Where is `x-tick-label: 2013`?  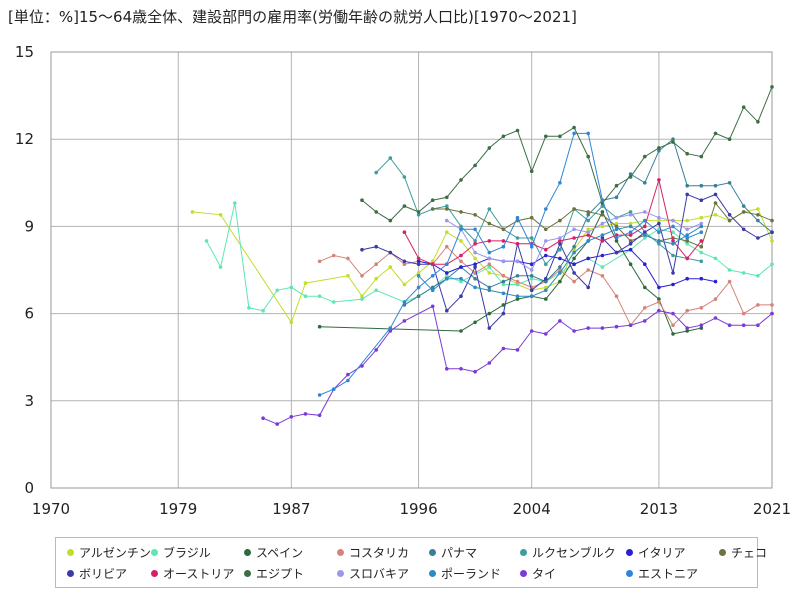
x-tick-label: 2013 is located at coordinates (659, 509).